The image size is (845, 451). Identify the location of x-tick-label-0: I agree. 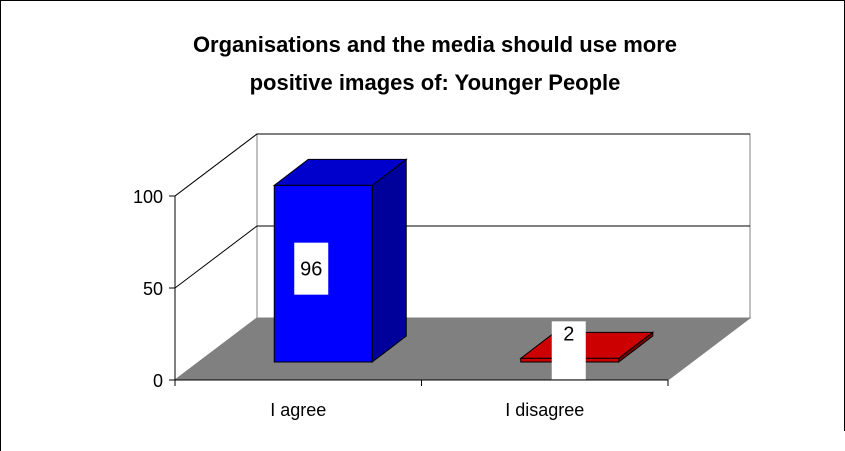
(298, 410).